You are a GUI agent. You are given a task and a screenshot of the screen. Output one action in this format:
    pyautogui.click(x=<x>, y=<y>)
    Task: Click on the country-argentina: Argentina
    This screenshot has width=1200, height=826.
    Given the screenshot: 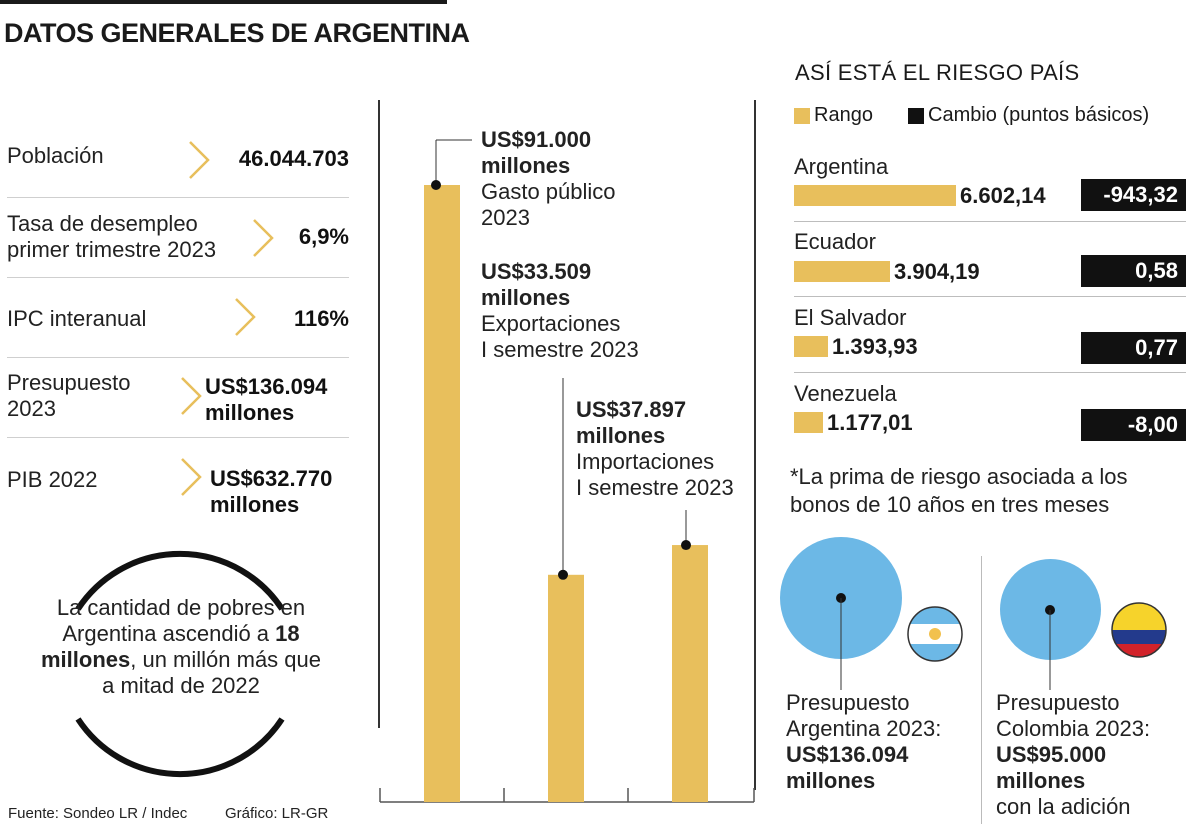 What is the action you would take?
    pyautogui.click(x=841, y=166)
    